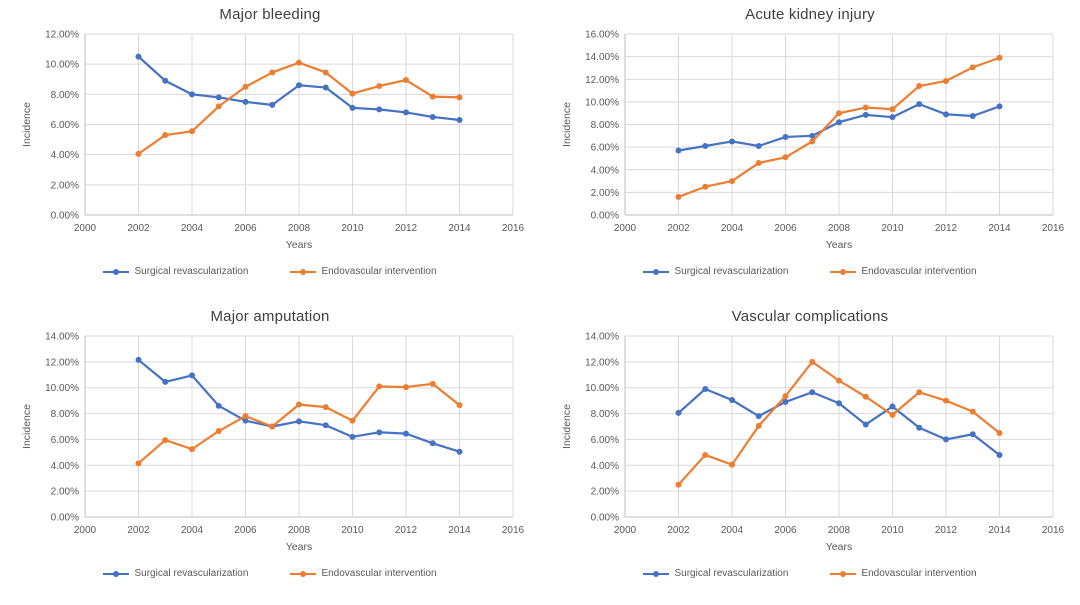 The image size is (1080, 605). I want to click on x-tick-label: 2010, so click(352, 228).